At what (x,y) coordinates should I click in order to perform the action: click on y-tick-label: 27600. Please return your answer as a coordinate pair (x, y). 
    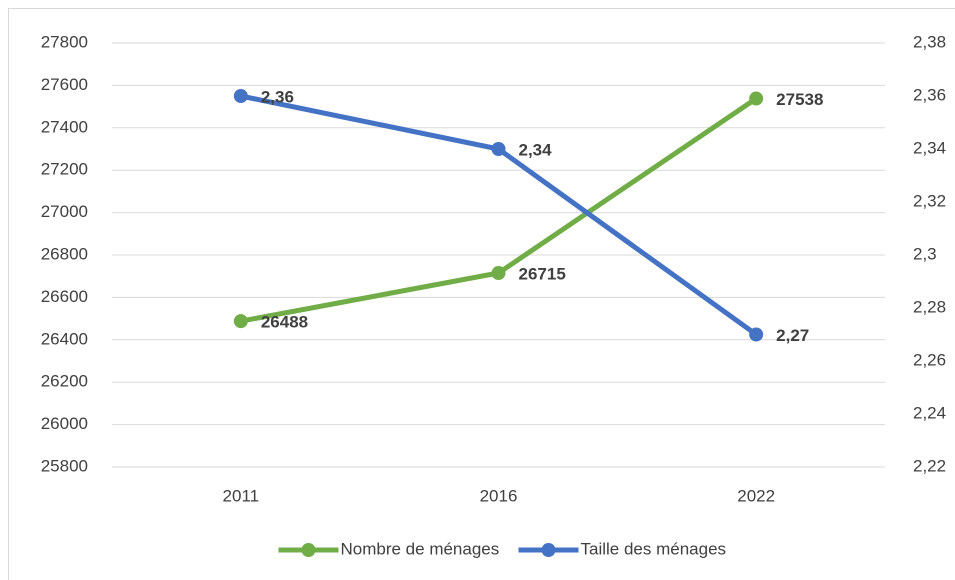
    Looking at the image, I should click on (64, 84).